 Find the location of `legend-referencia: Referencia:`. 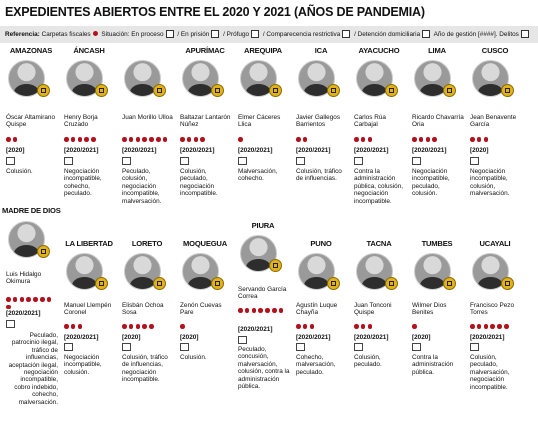

legend-referencia: Referencia: is located at coordinates (22, 34).